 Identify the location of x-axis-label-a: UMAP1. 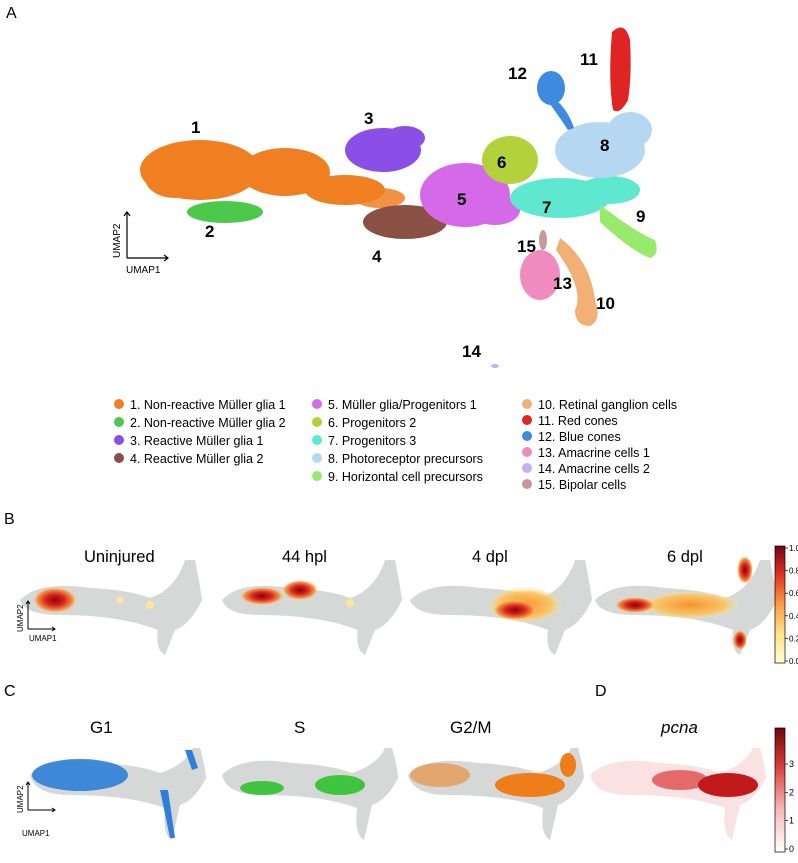
(143, 270).